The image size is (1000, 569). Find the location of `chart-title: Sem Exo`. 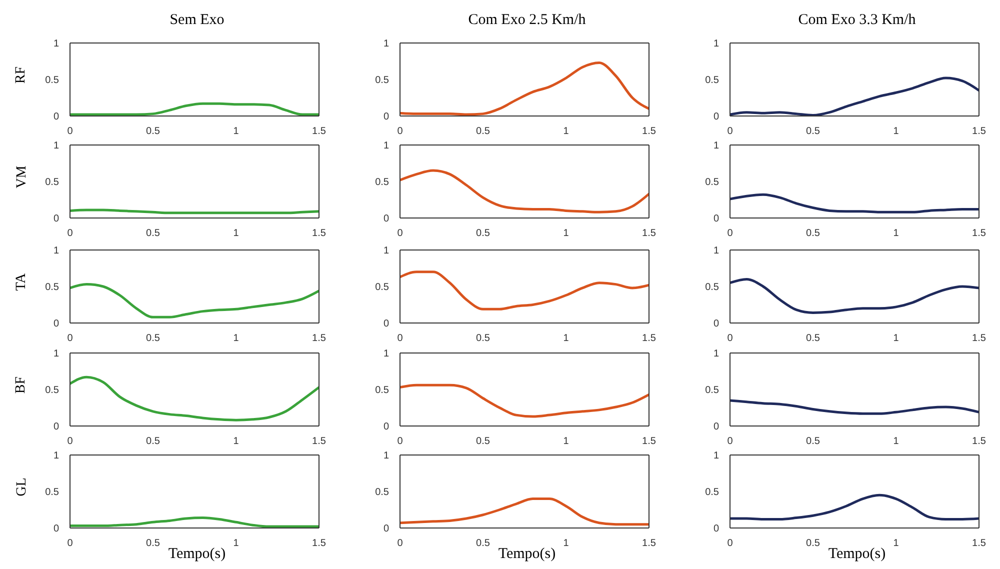

chart-title: Sem Exo is located at coordinates (197, 20).